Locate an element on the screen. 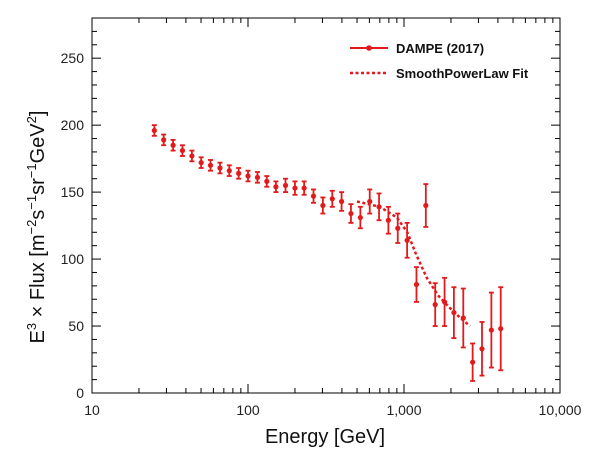 The image size is (600, 457). x-tick-label-1: 100 is located at coordinates (248, 410).